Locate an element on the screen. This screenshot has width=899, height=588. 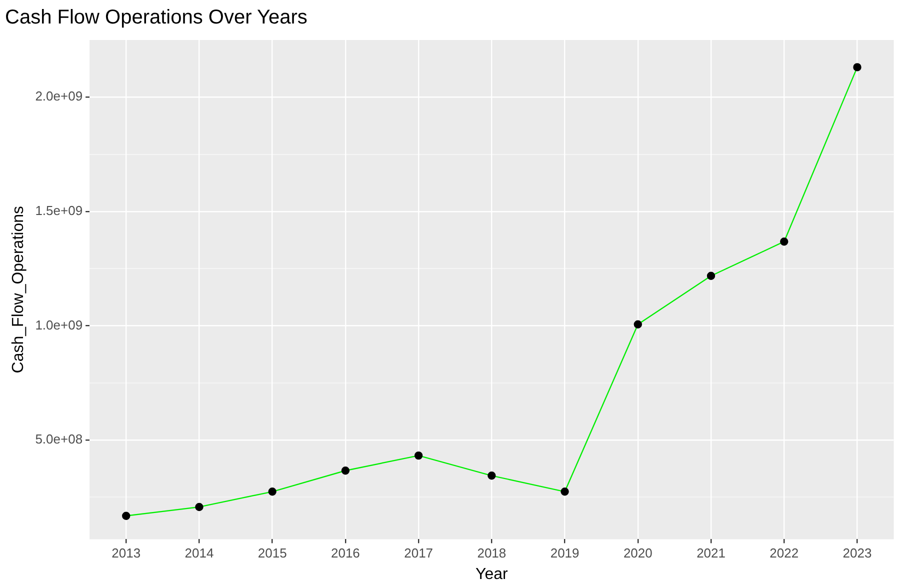
x-tick-label: 2021 is located at coordinates (711, 553).